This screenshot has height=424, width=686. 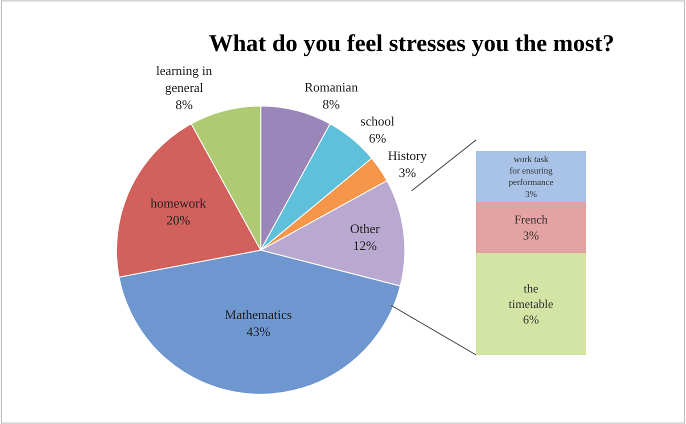 What do you see at coordinates (531, 296) in the screenshot?
I see `series-label: the timetable` at bounding box center [531, 296].